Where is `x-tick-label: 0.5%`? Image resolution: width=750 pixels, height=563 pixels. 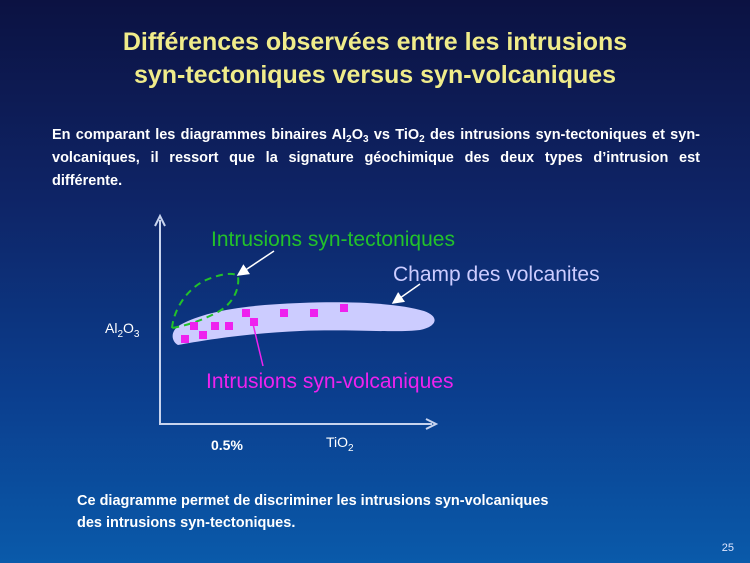
x-tick-label: 0.5% is located at coordinates (227, 445).